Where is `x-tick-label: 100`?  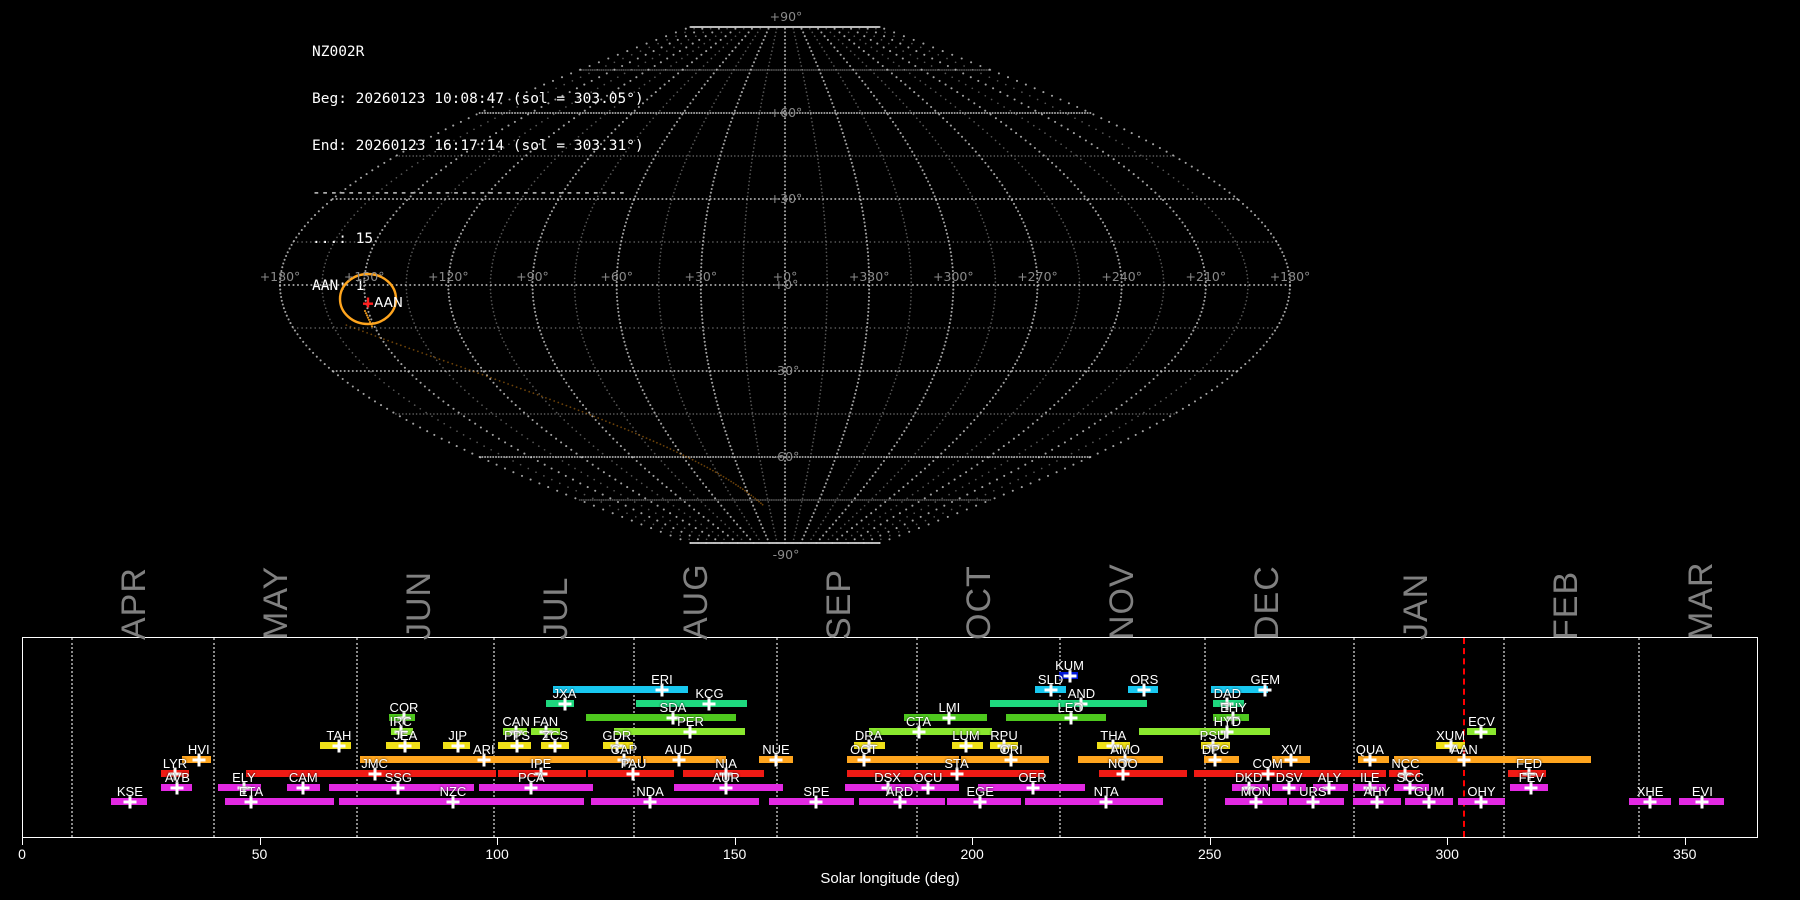
x-tick-label: 100 is located at coordinates (497, 854).